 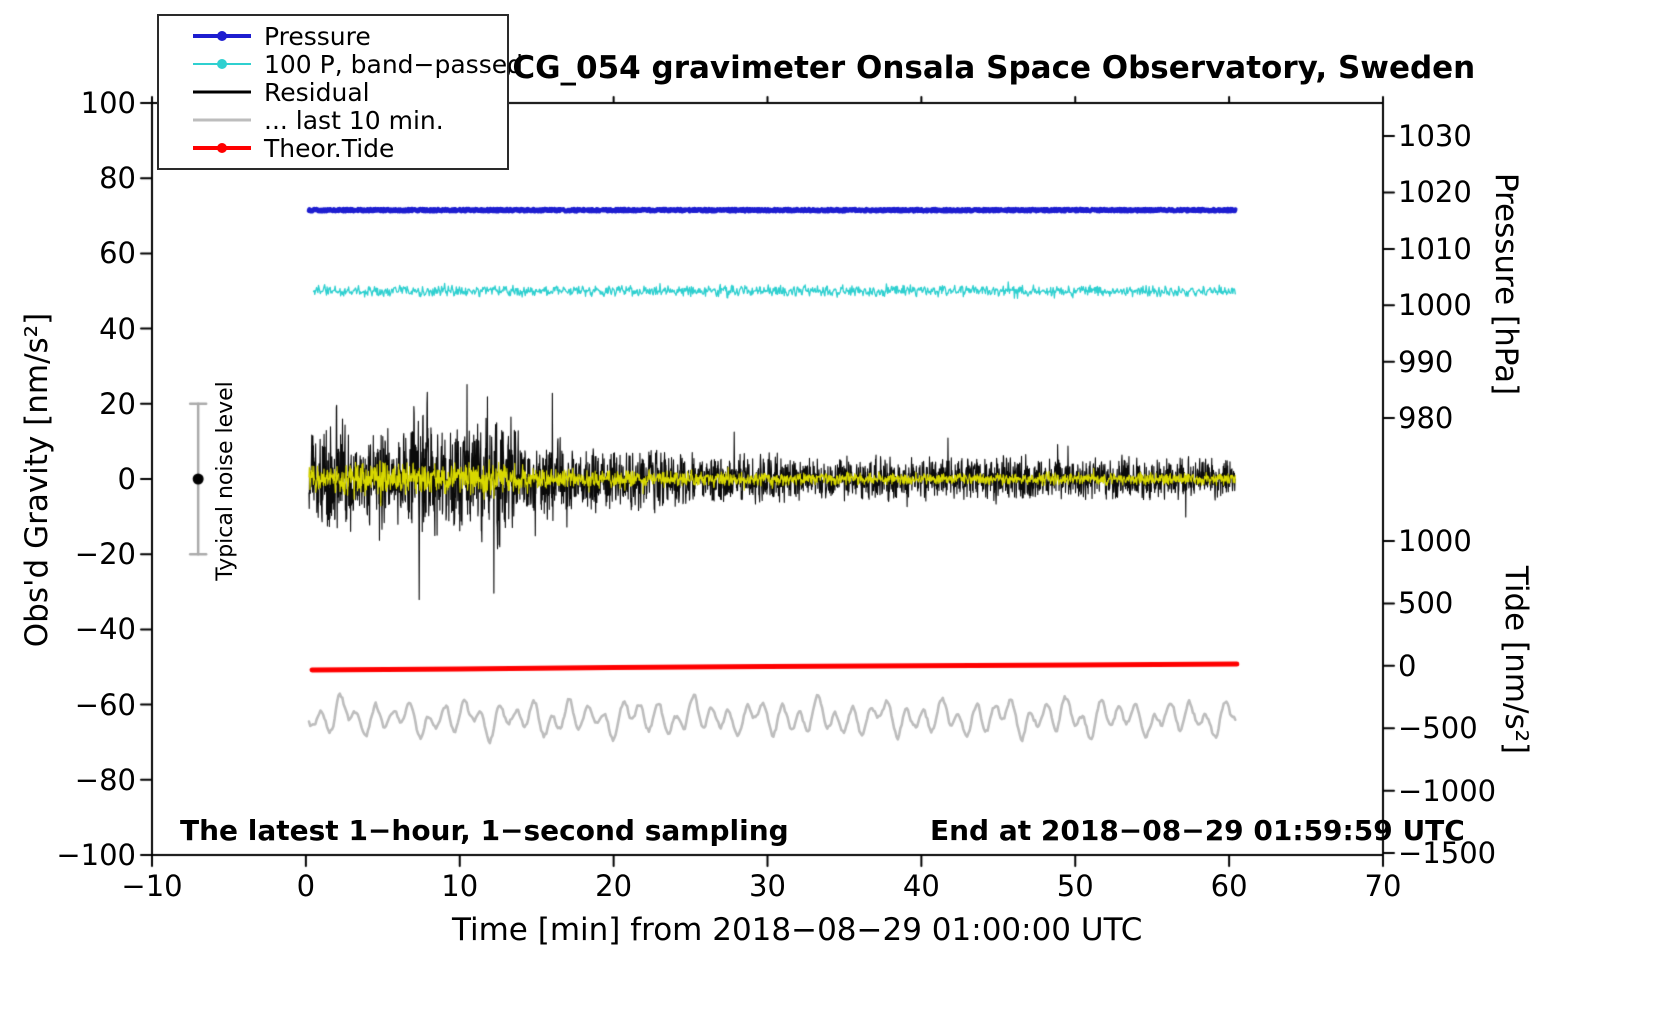 I want to click on legend-item: 100 P, band−passed, so click(x=341, y=64).